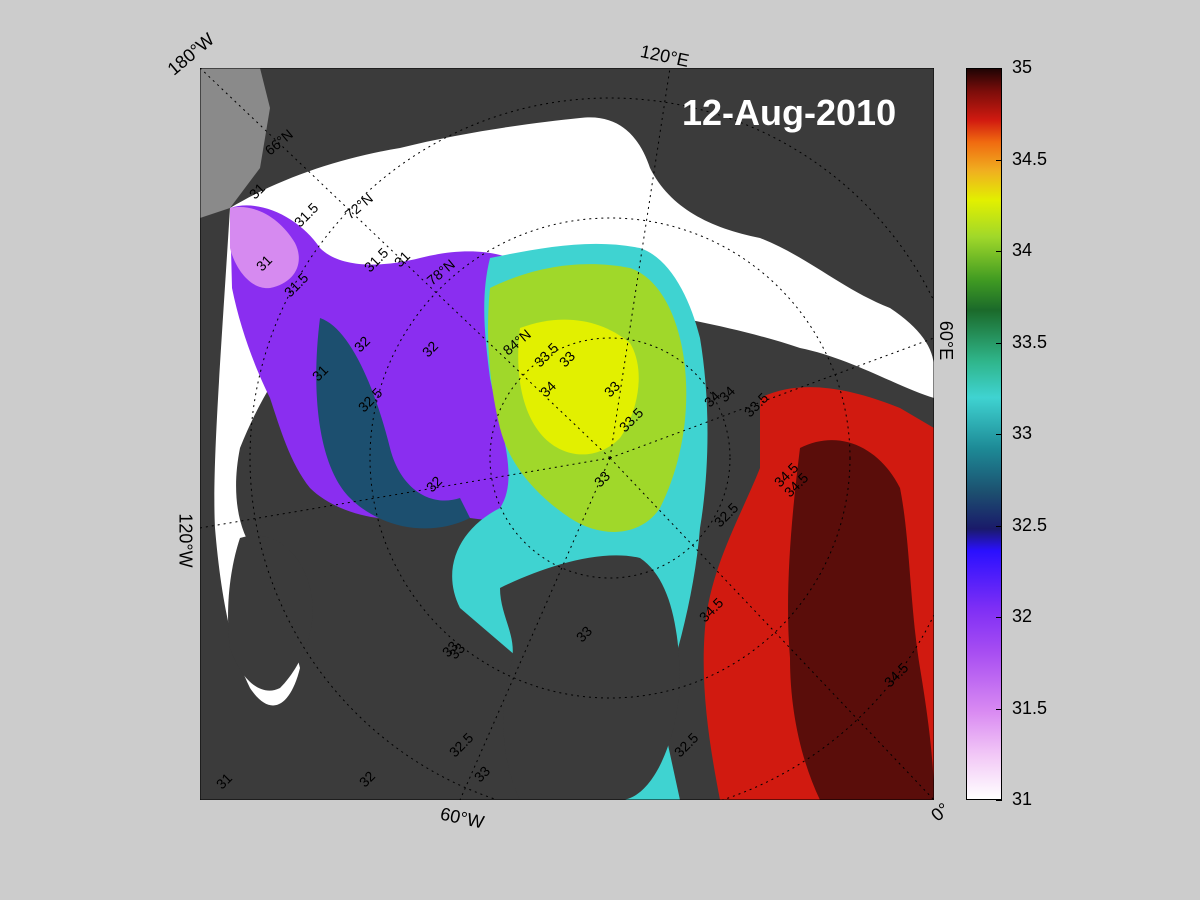 The width and height of the screenshot is (1200, 900). I want to click on very-low-salinity-region, so click(264, 248).